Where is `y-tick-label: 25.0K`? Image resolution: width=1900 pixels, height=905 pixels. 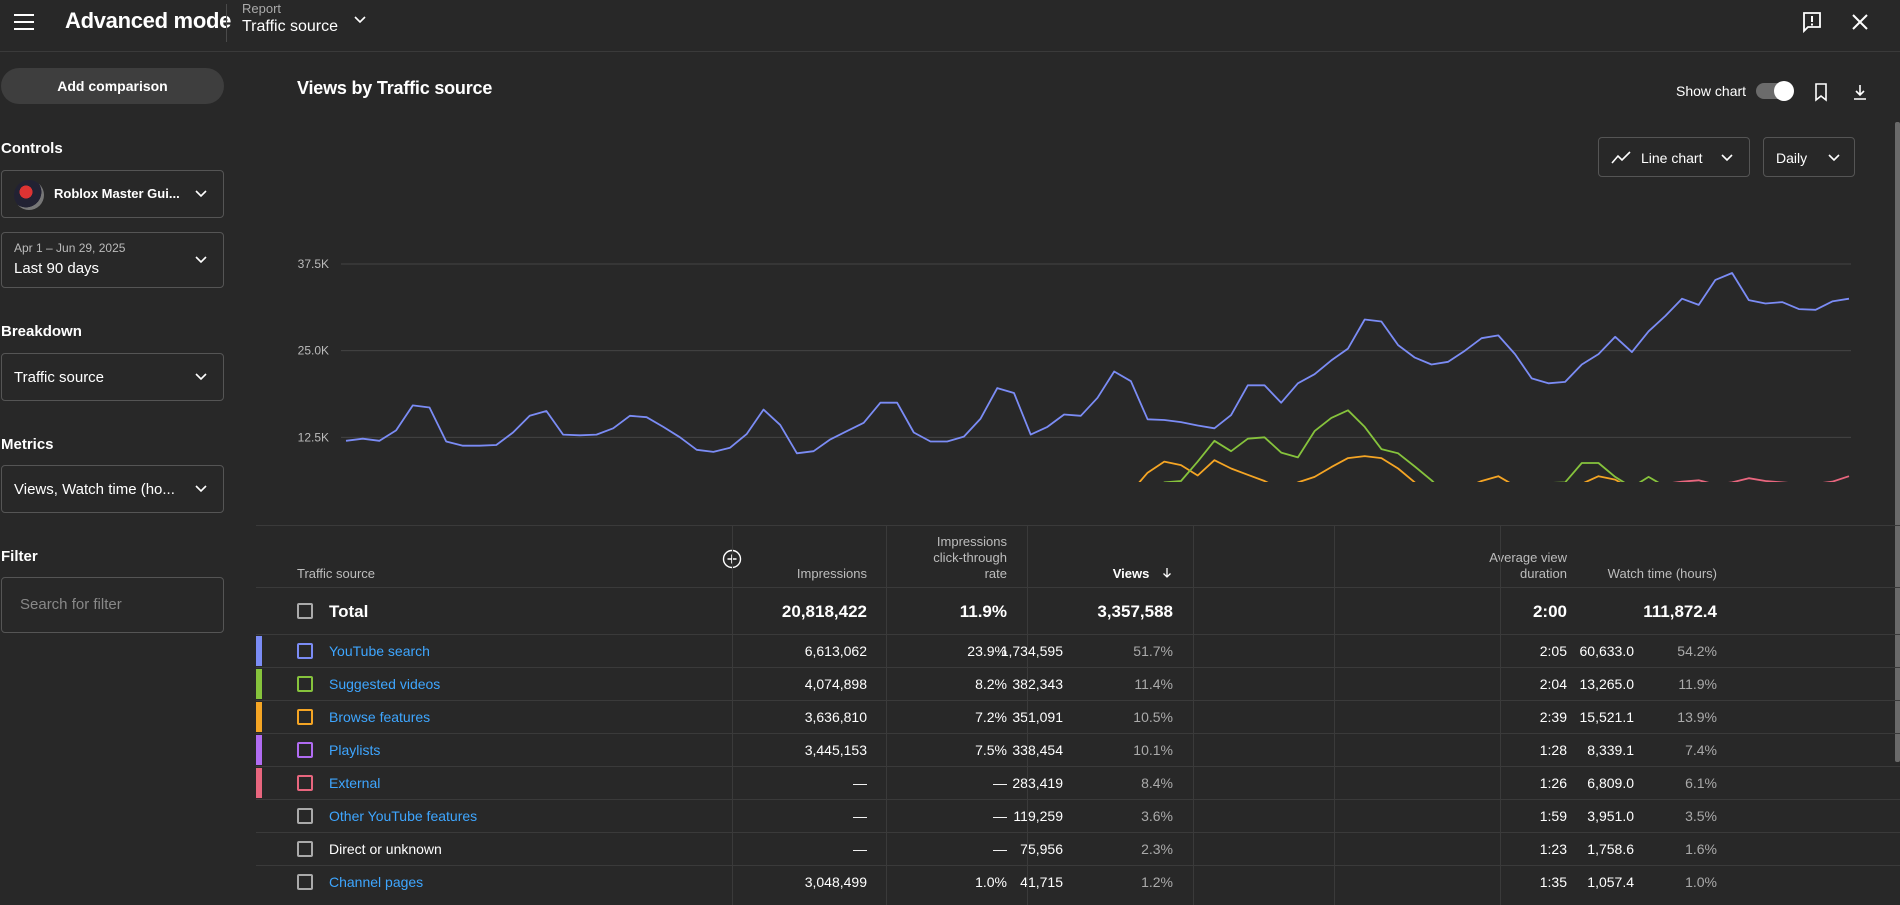 y-tick-label: 25.0K is located at coordinates (313, 351).